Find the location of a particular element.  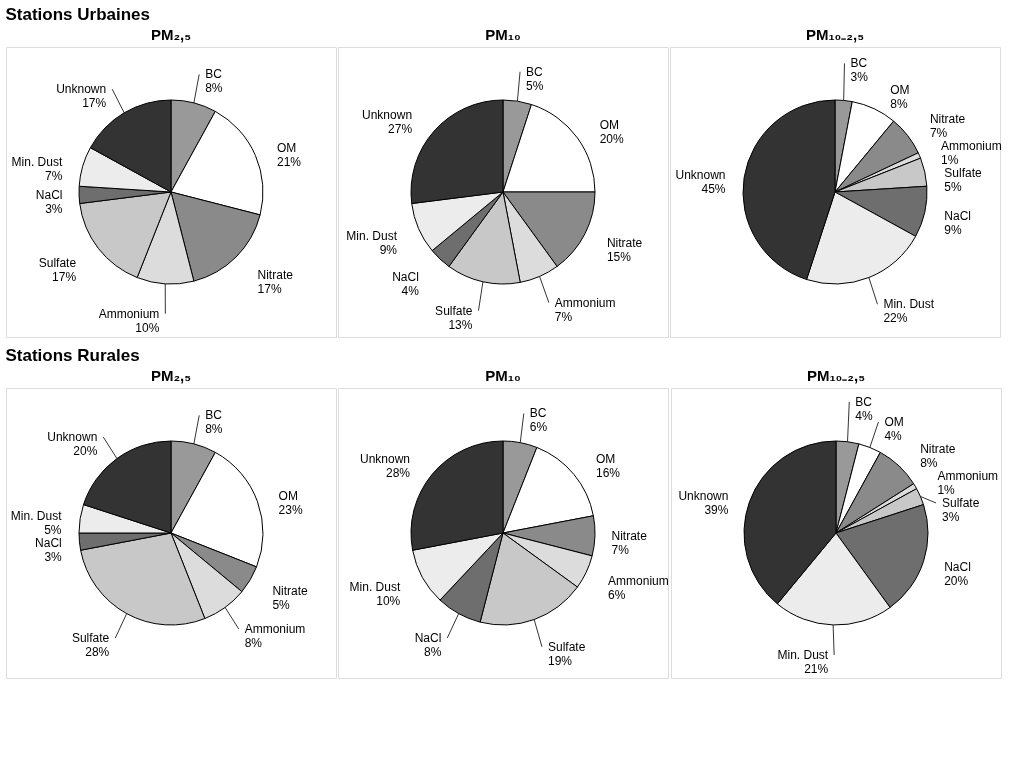

data-label: 28% is located at coordinates (97, 651).